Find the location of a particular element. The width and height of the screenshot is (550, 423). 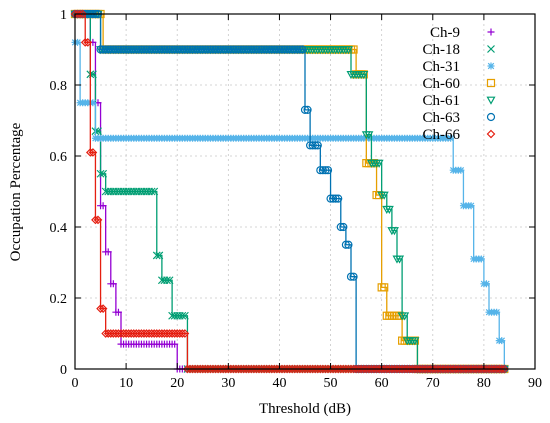

y-axis-title: Occupation Percentage is located at coordinates (16, 191).